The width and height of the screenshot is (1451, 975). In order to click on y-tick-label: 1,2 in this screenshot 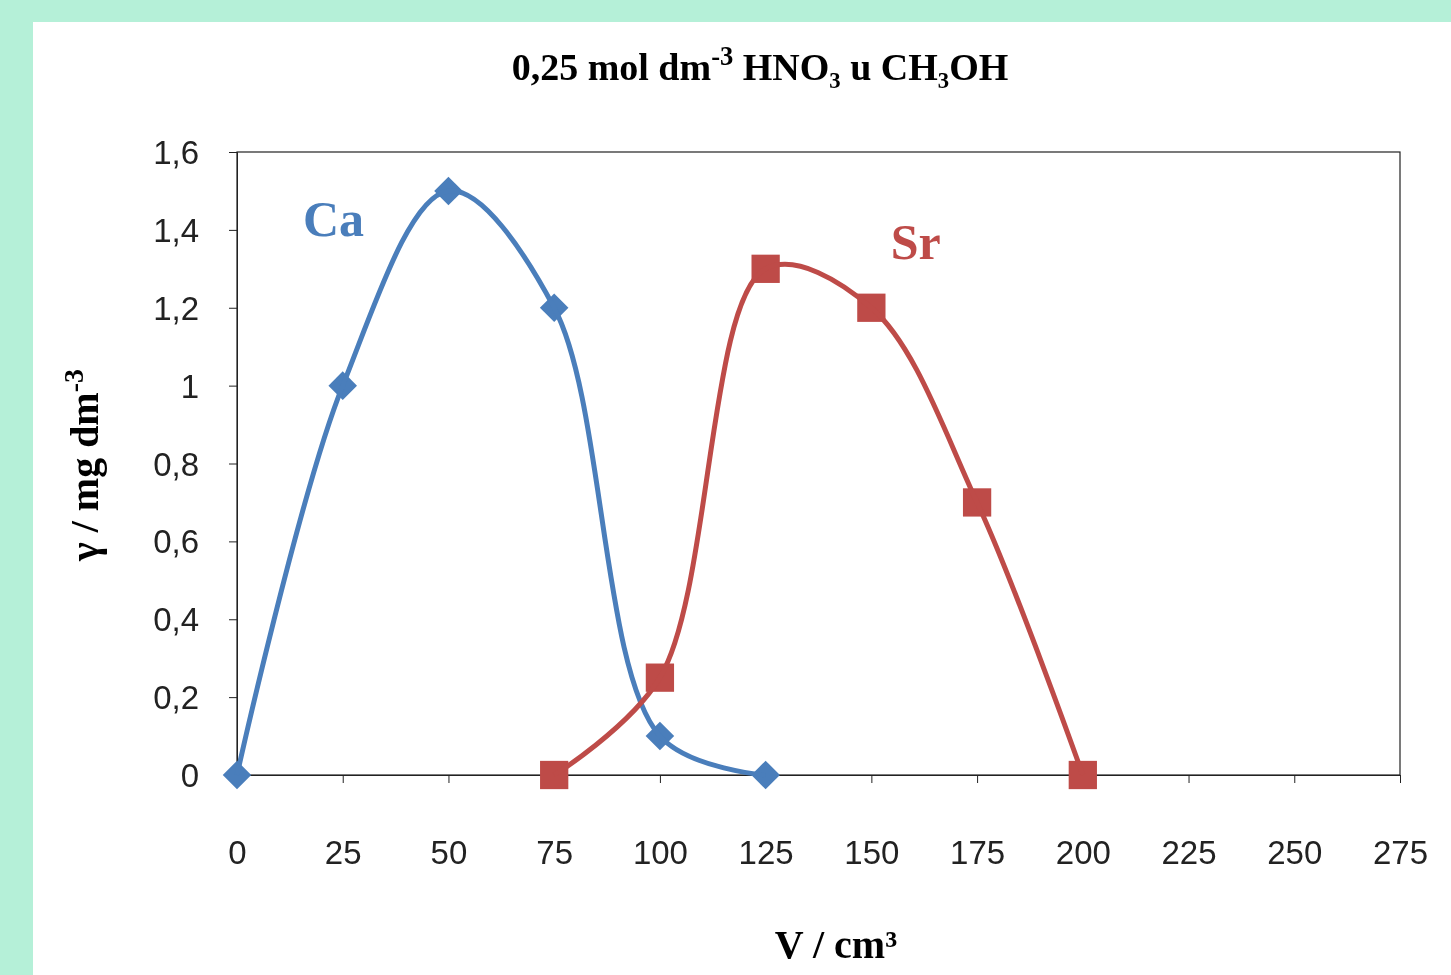, I will do `click(176, 308)`.